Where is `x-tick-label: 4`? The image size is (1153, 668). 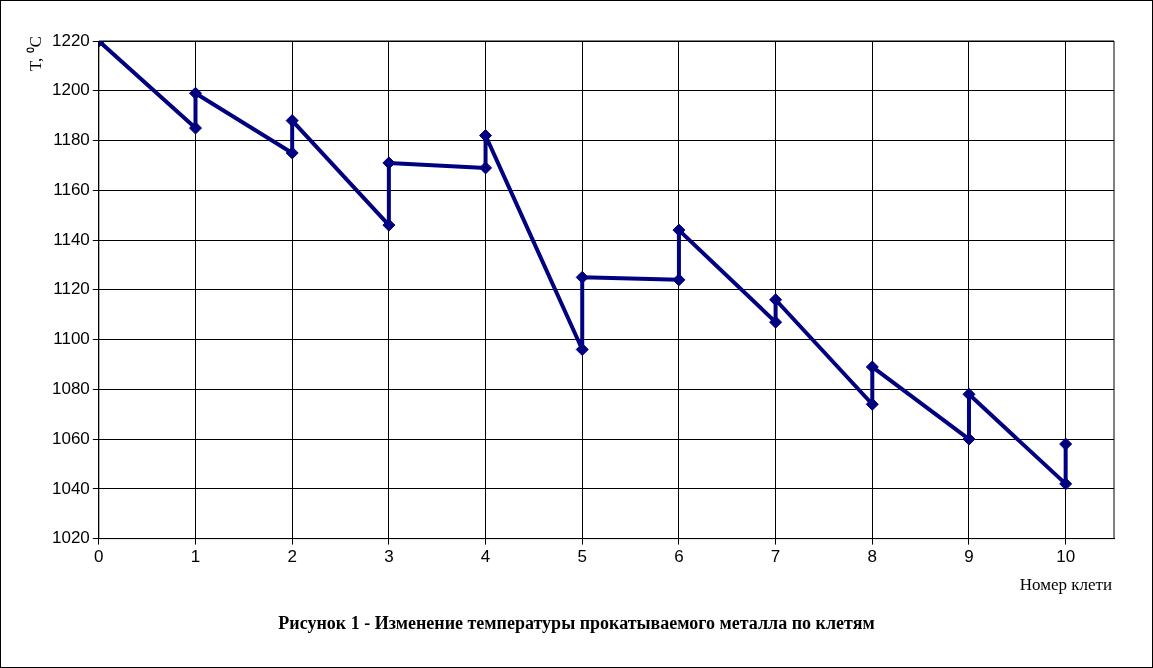
x-tick-label: 4 is located at coordinates (485, 557).